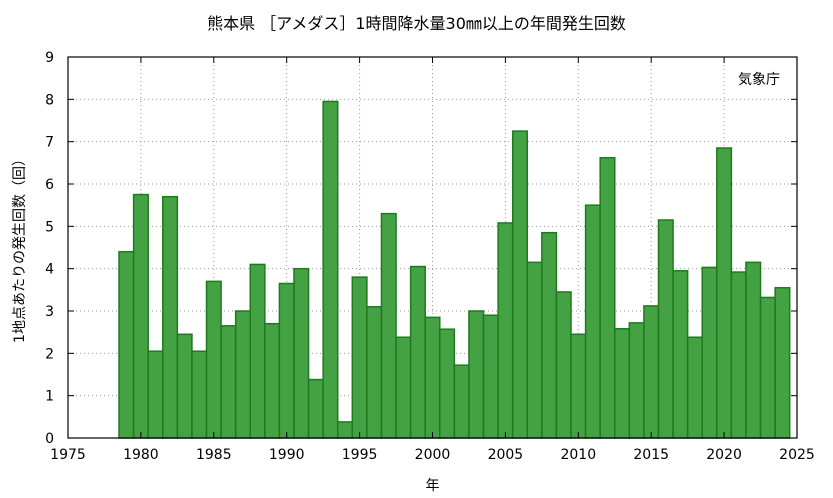 Image resolution: width=833 pixels, height=498 pixels. What do you see at coordinates (257, 351) in the screenshot?
I see `bar-1988` at bounding box center [257, 351].